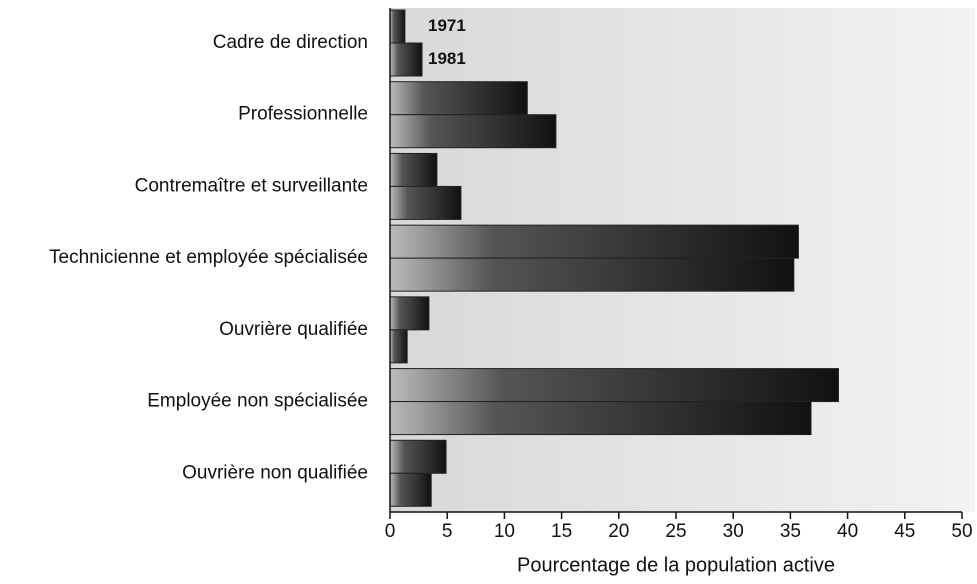  I want to click on y-tick-label: Contremaître et surveillante, so click(251, 185).